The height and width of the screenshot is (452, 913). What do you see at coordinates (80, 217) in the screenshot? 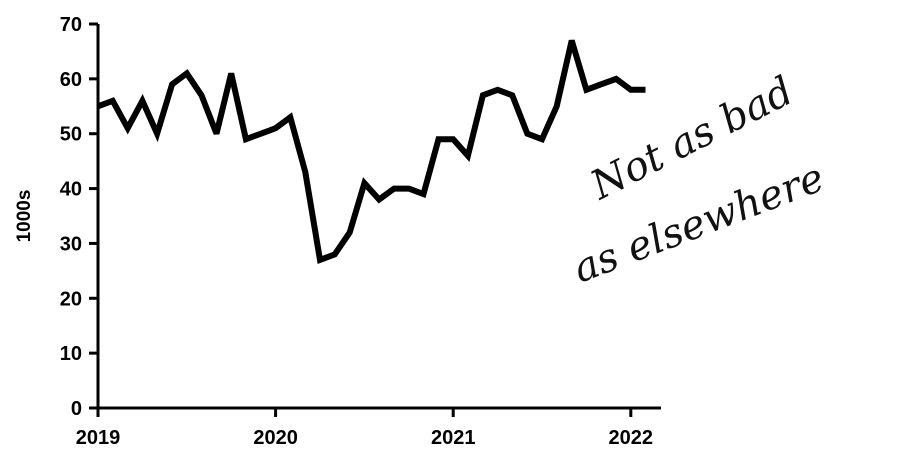
I see `y-axis: 0 10 20 30 40 50 60 70` at bounding box center [80, 217].